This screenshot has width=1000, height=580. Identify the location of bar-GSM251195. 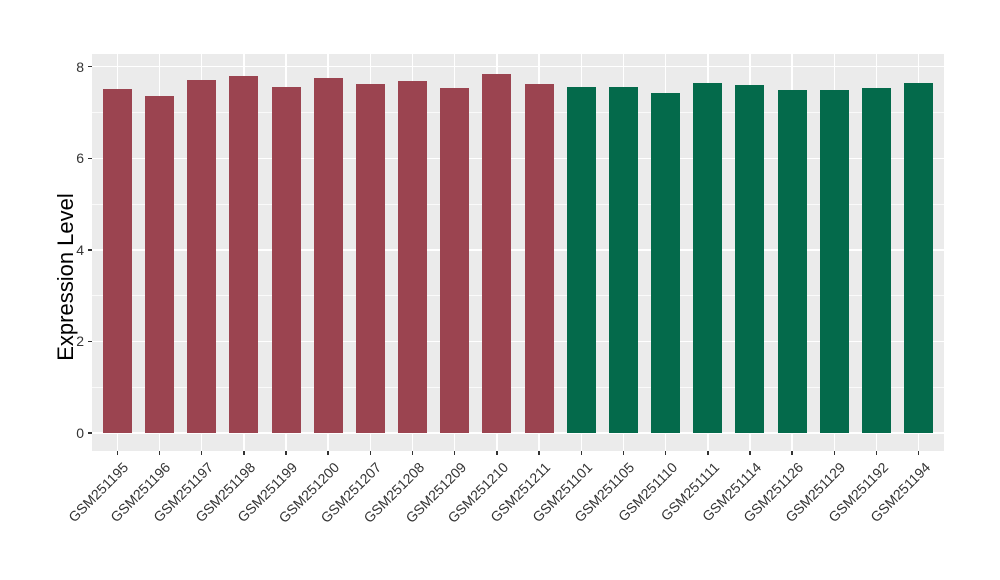
(117, 260).